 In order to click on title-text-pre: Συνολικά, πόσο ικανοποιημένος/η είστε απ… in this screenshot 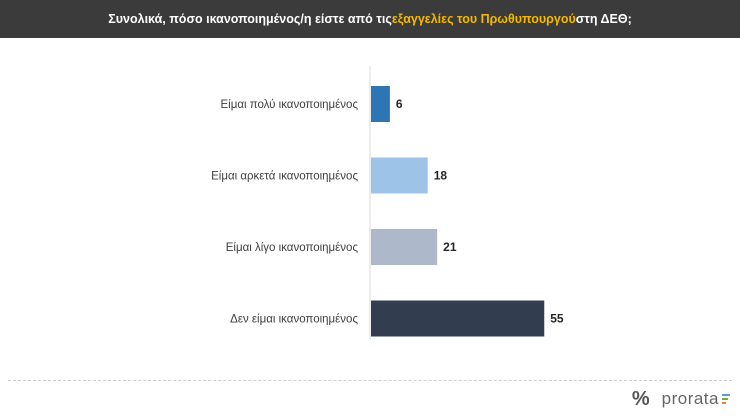, I will do `click(250, 19)`.